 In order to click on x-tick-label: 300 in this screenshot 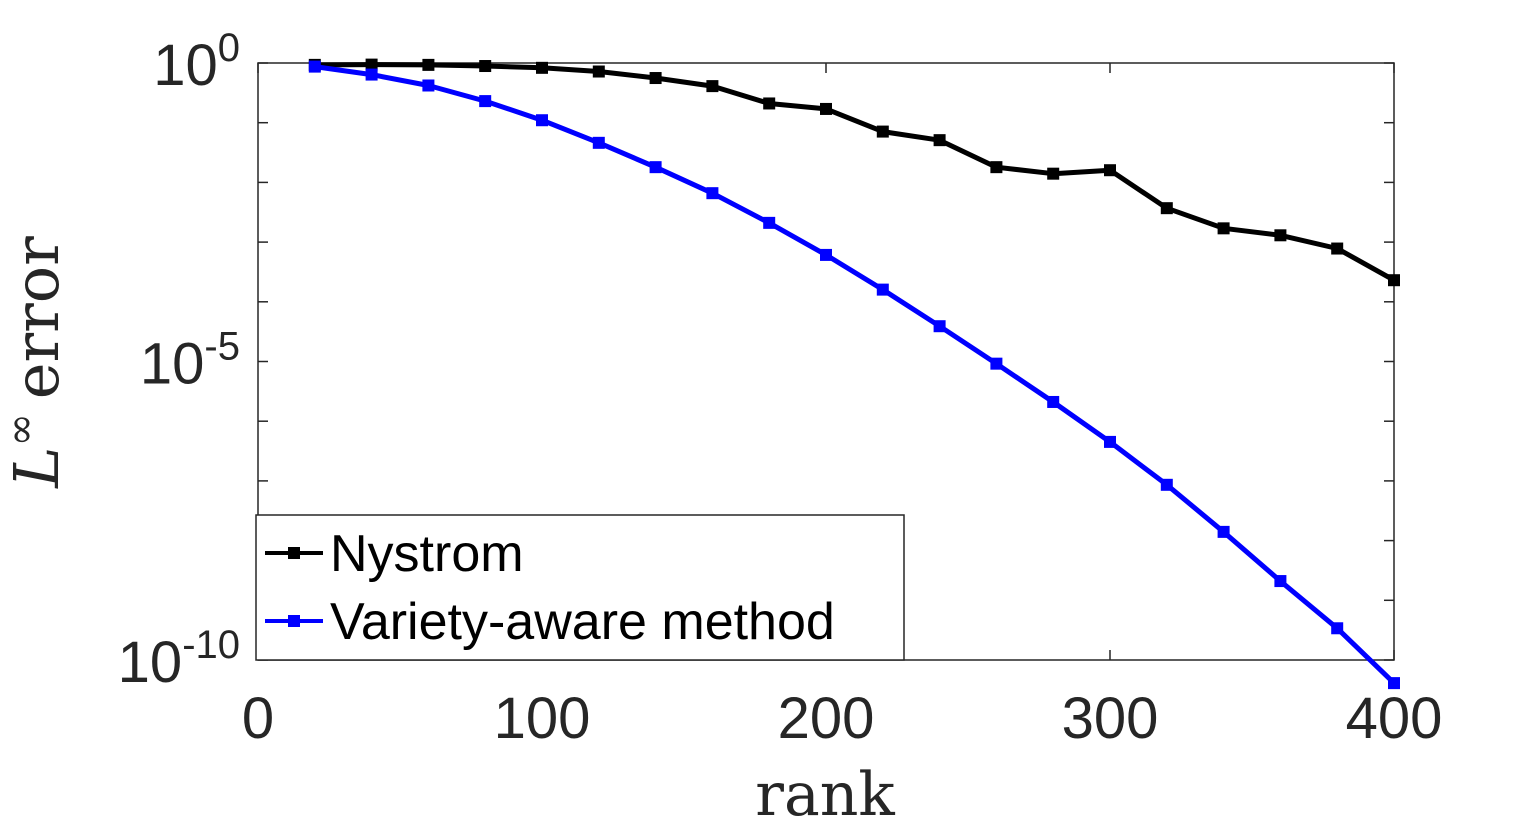, I will do `click(1110, 718)`.